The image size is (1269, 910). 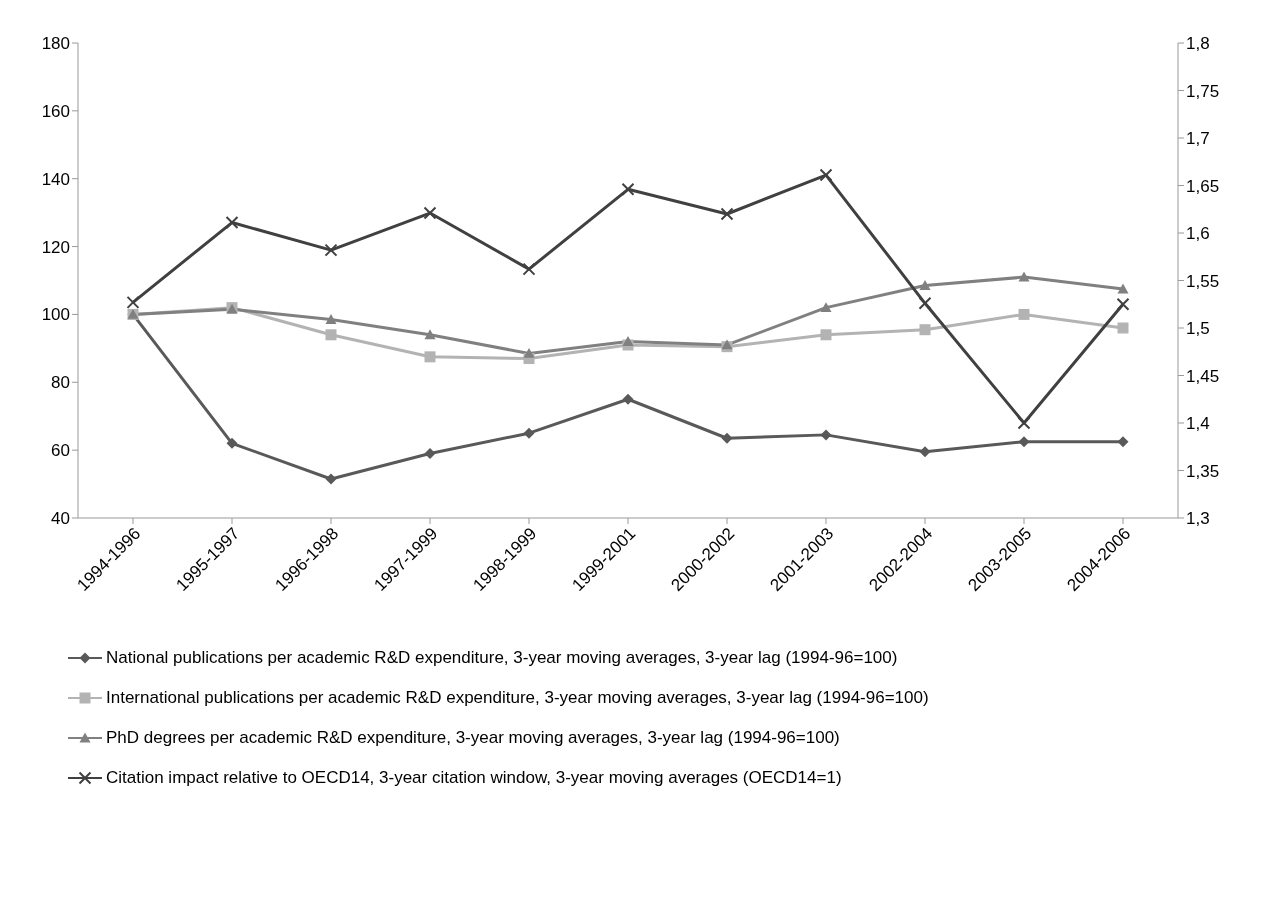 I want to click on y2-tick-label: 1,4, so click(x=1198, y=424).